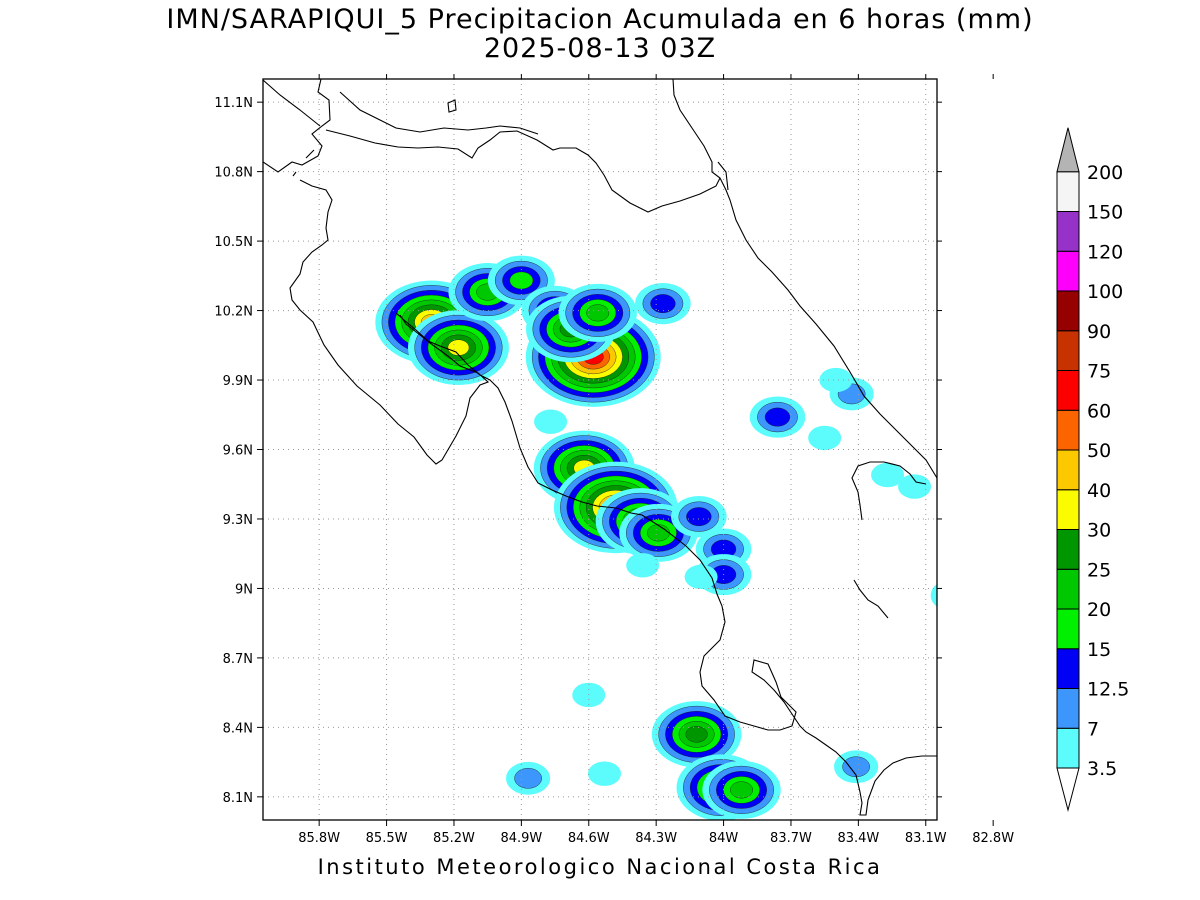 This screenshot has width=1200, height=900. I want to click on lat-tick-label: 10.2N, so click(233, 312).